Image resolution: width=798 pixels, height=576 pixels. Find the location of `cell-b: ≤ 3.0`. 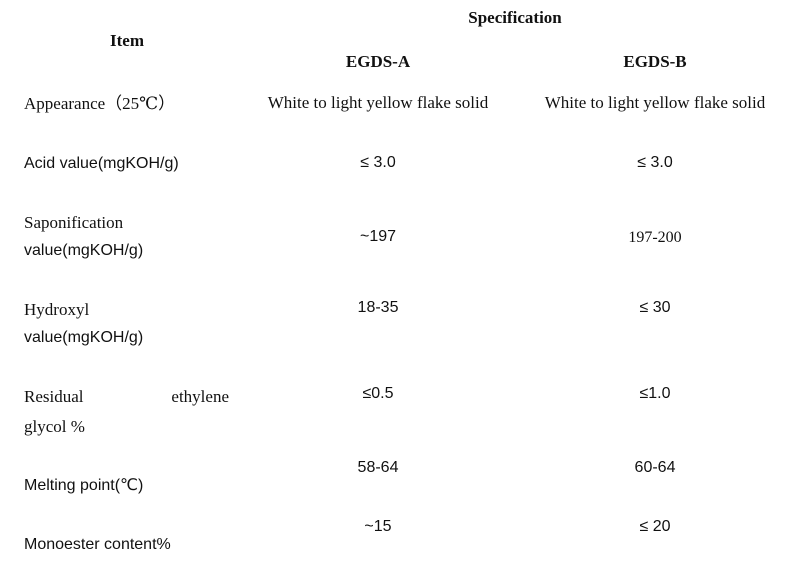

cell-b: ≤ 3.0 is located at coordinates (655, 162).